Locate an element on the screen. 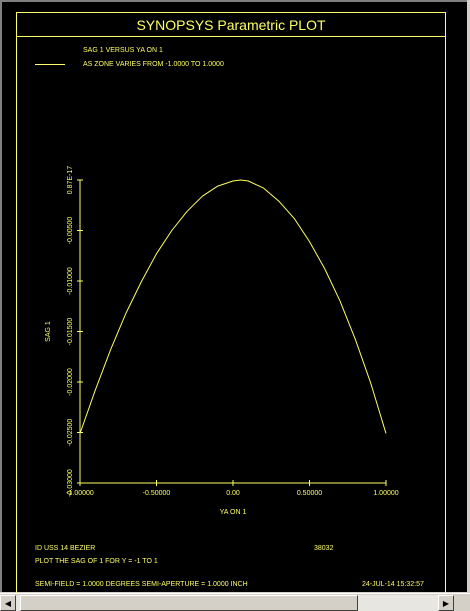 Image resolution: width=470 pixels, height=611 pixels. legend-line-1: SAG 1 VERSUS YA ON 1 is located at coordinates (123, 50).